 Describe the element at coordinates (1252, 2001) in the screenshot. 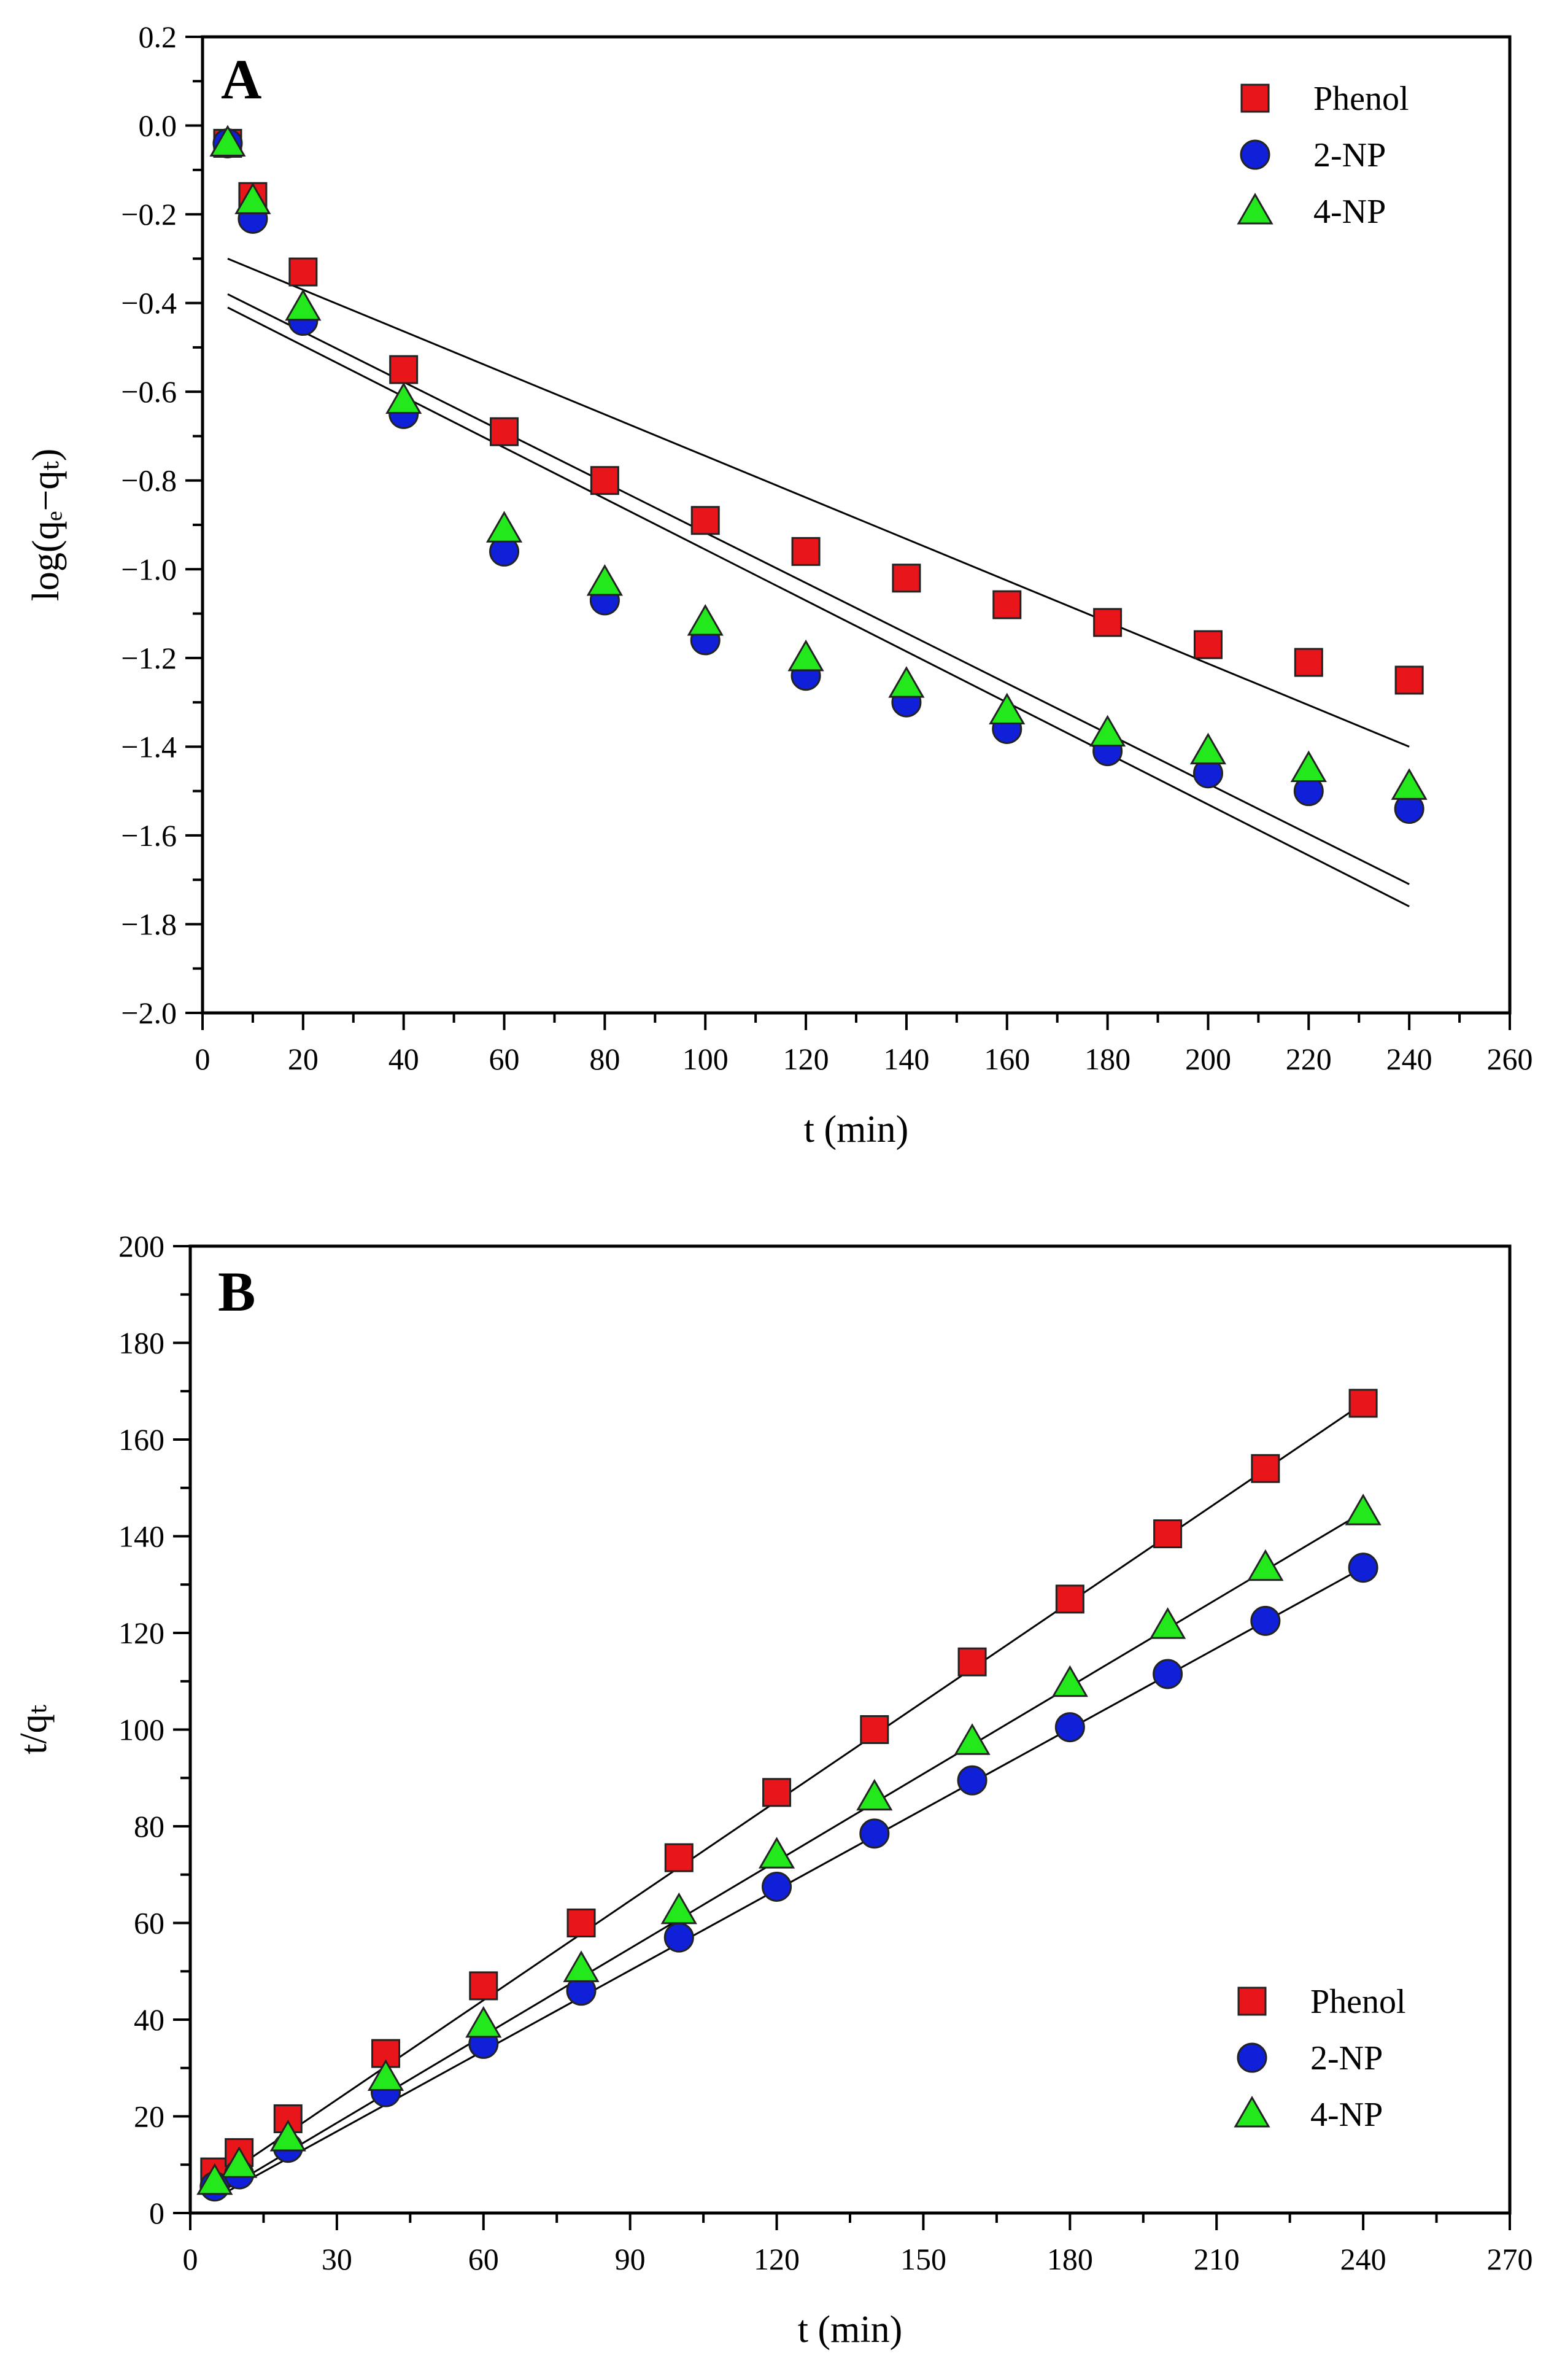

I see `legend-marker-phenol` at that location.